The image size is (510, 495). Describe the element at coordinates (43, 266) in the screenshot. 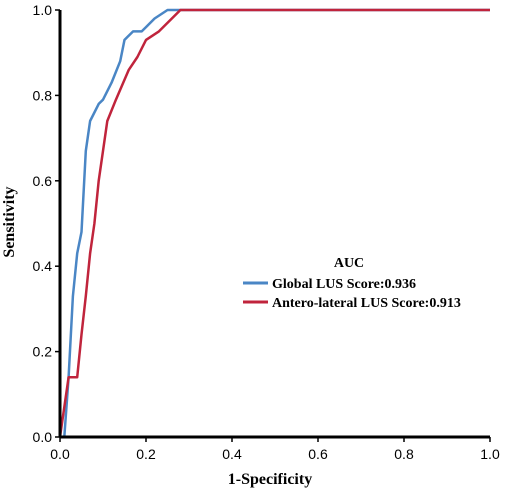

I see `y-tick-label: 0.4` at that location.